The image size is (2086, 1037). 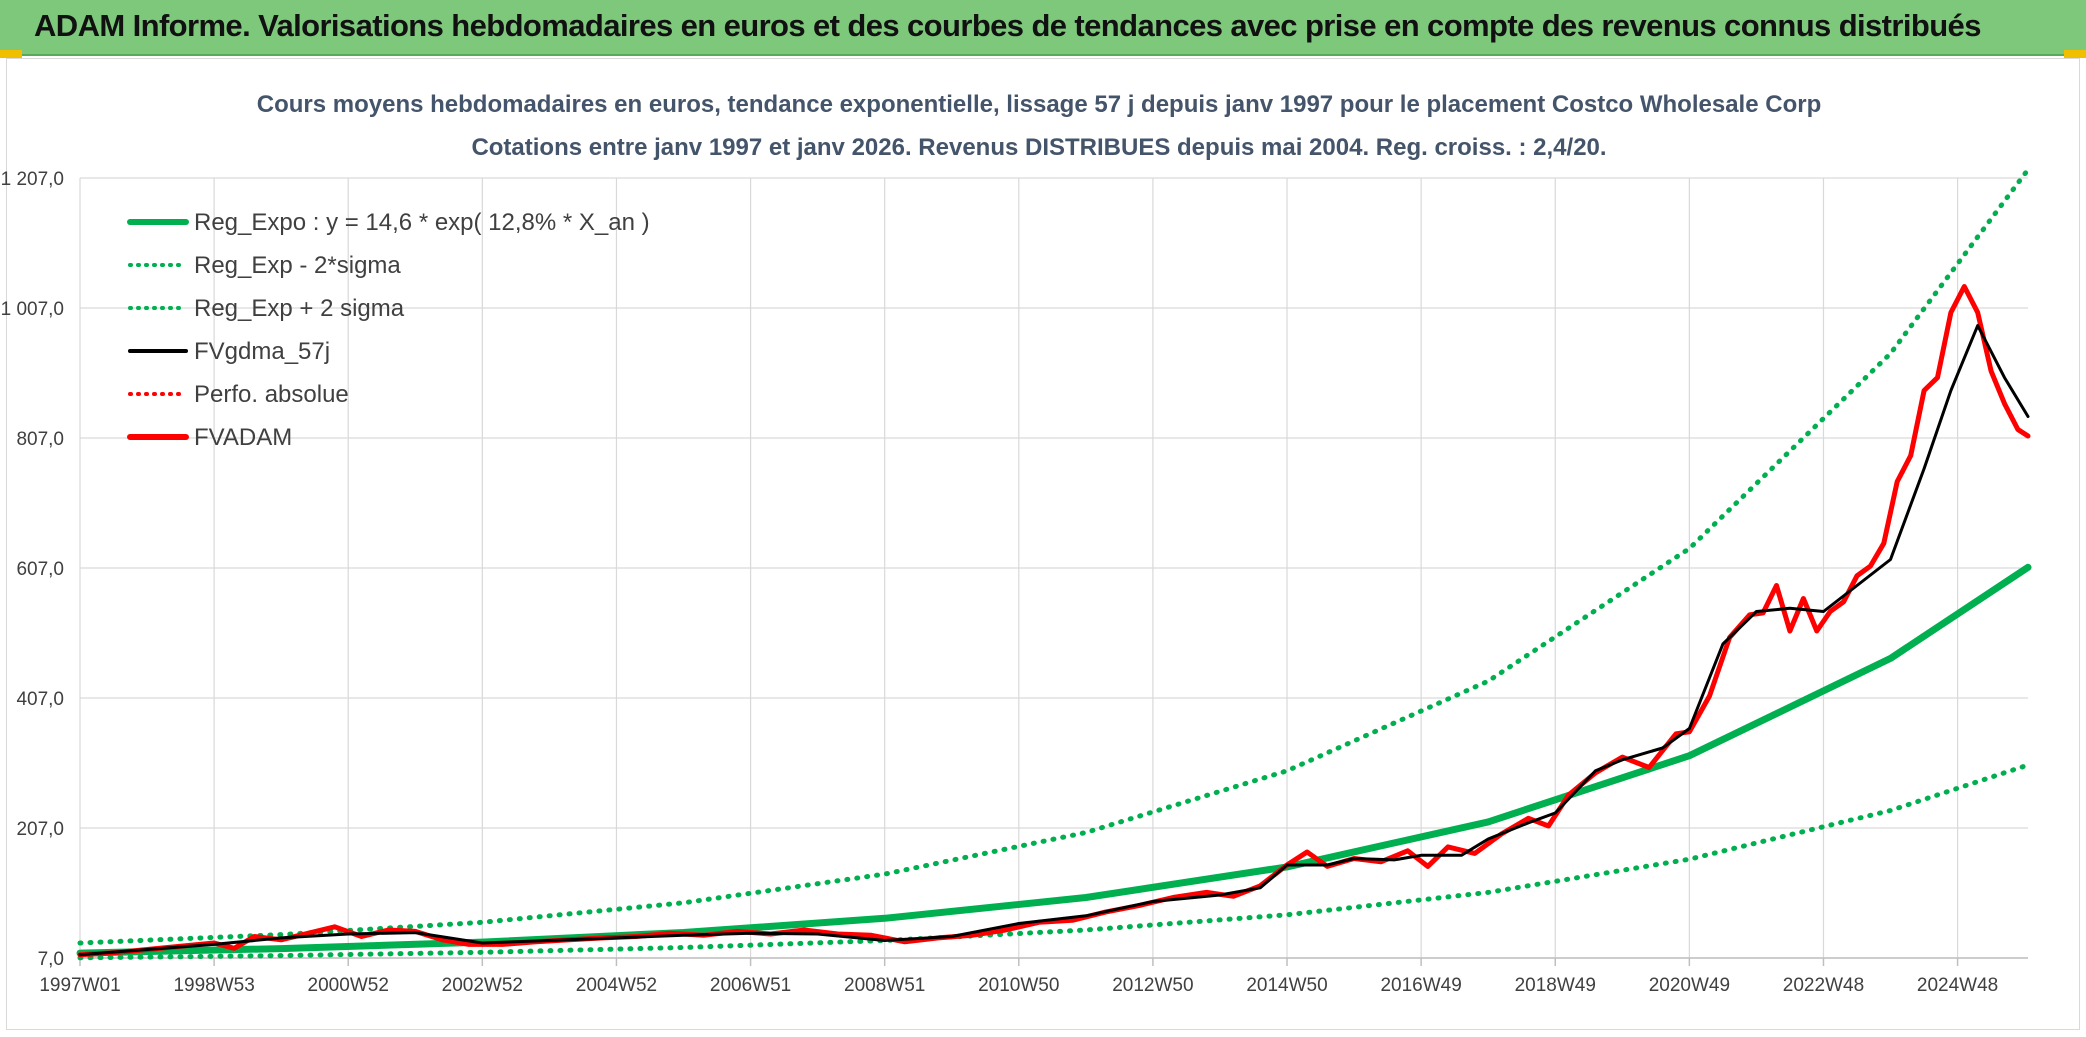 I want to click on legend-label: FVgdma_57j, so click(x=262, y=351).